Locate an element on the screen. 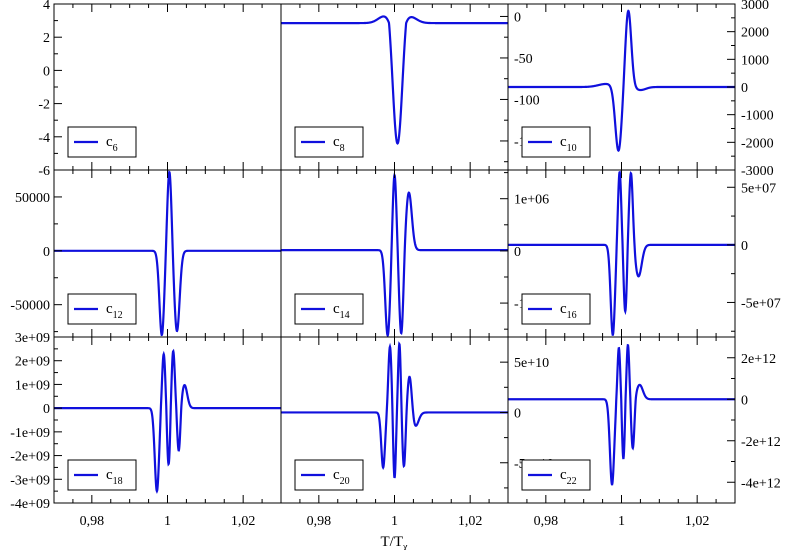  y-tick-label: -50000 is located at coordinates (30, 306).